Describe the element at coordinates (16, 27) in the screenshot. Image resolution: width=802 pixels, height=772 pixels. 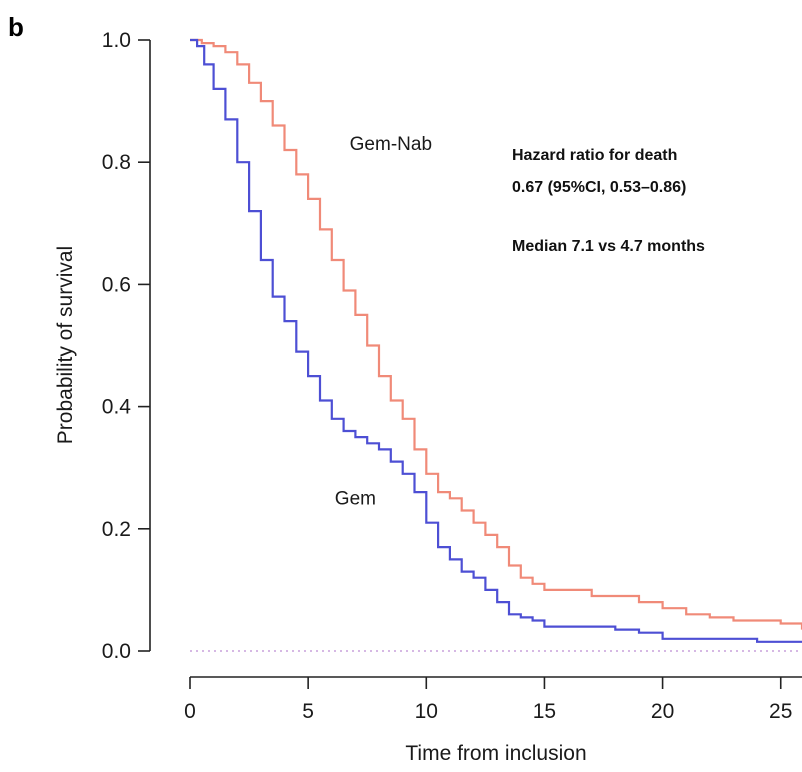
I see `panel-label: b` at that location.